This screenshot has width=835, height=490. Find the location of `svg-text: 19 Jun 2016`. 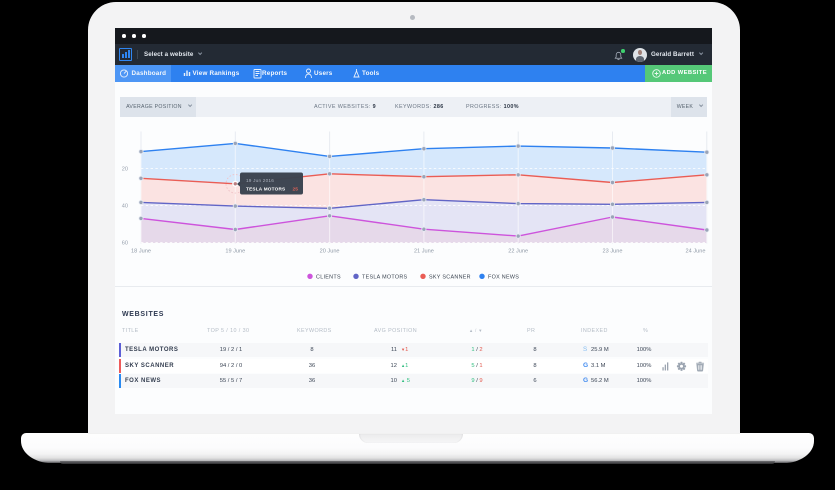

svg-text: 19 Jun 2016 is located at coordinates (260, 180).